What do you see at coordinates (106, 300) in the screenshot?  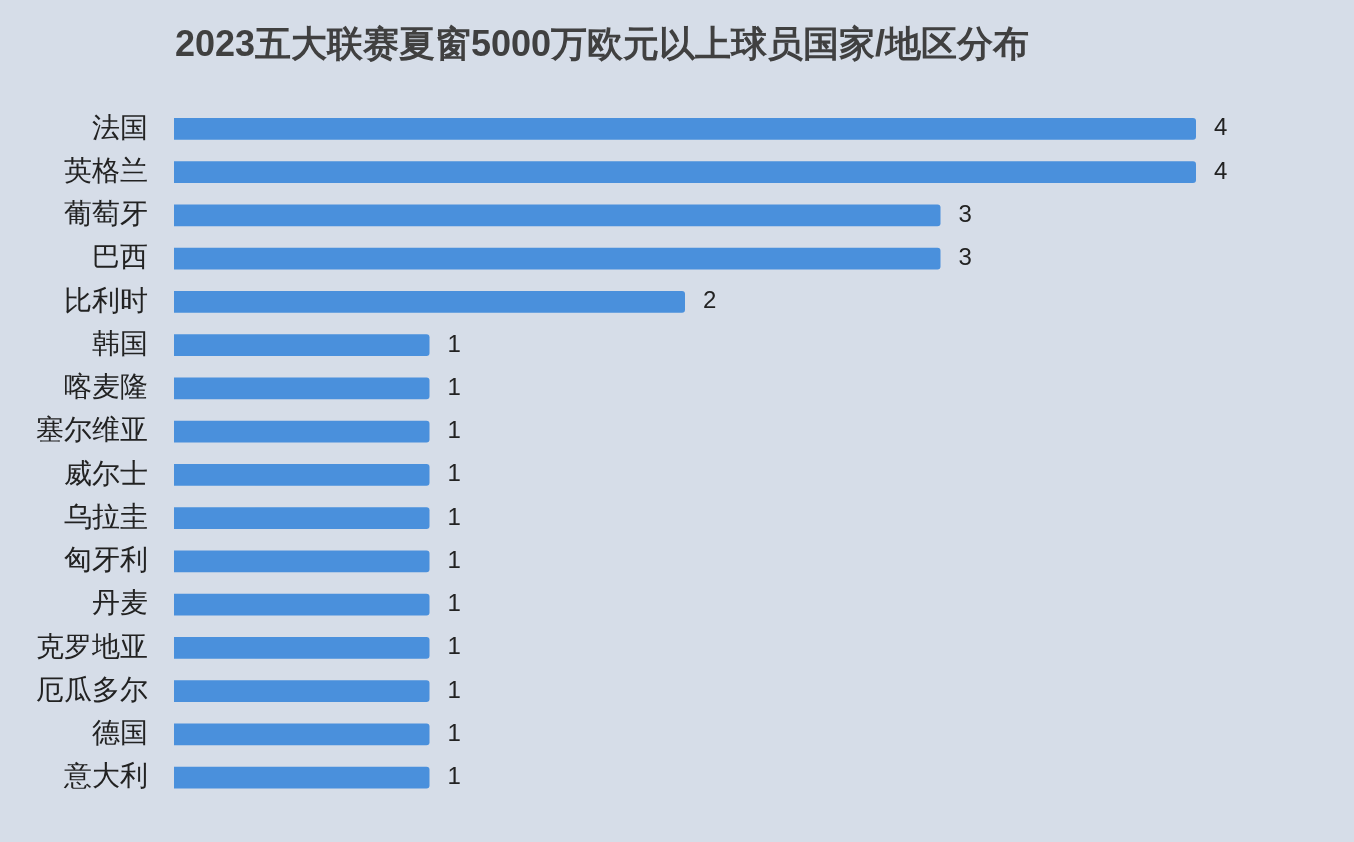 I see `y-tick-label: 比利时` at bounding box center [106, 300].